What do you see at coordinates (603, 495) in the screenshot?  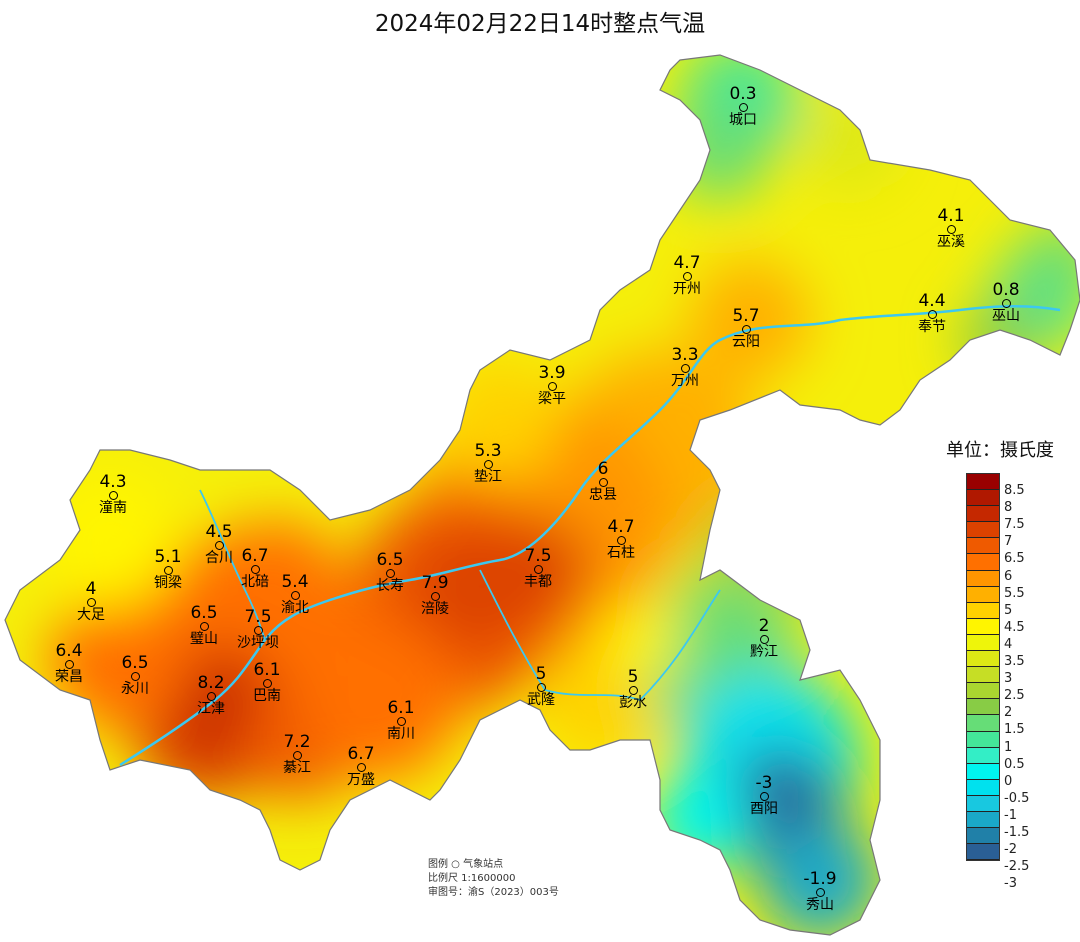 I see `station-name: 忠县` at bounding box center [603, 495].